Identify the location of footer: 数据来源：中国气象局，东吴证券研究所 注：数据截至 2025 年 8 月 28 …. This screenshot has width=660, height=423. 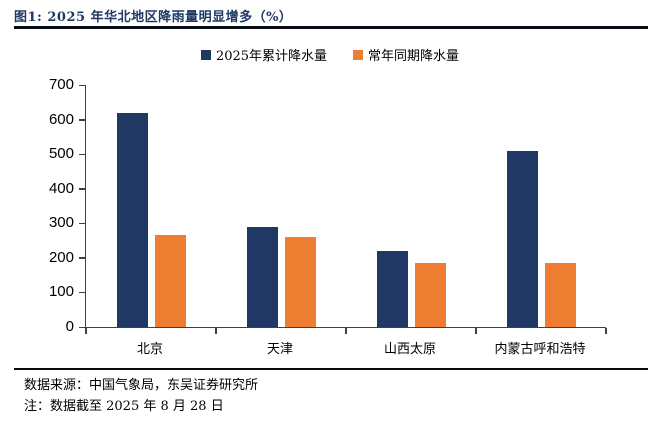
(141, 396).